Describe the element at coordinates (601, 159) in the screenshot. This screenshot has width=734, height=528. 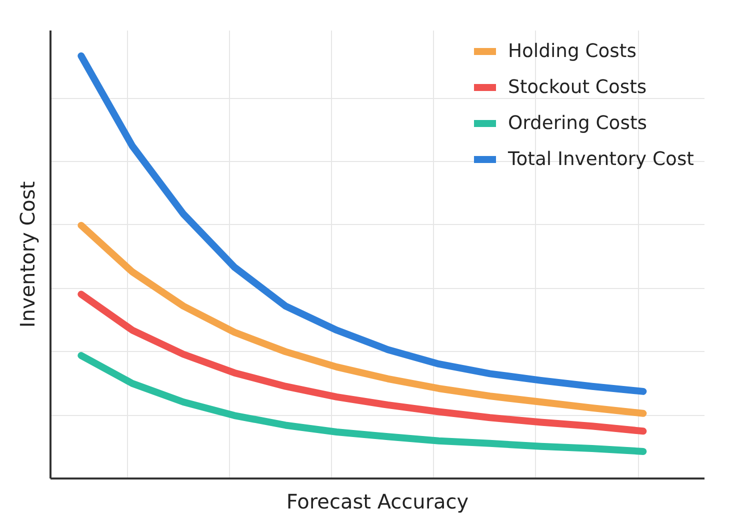
I see `legend-label: Total Inventory Cost` at that location.